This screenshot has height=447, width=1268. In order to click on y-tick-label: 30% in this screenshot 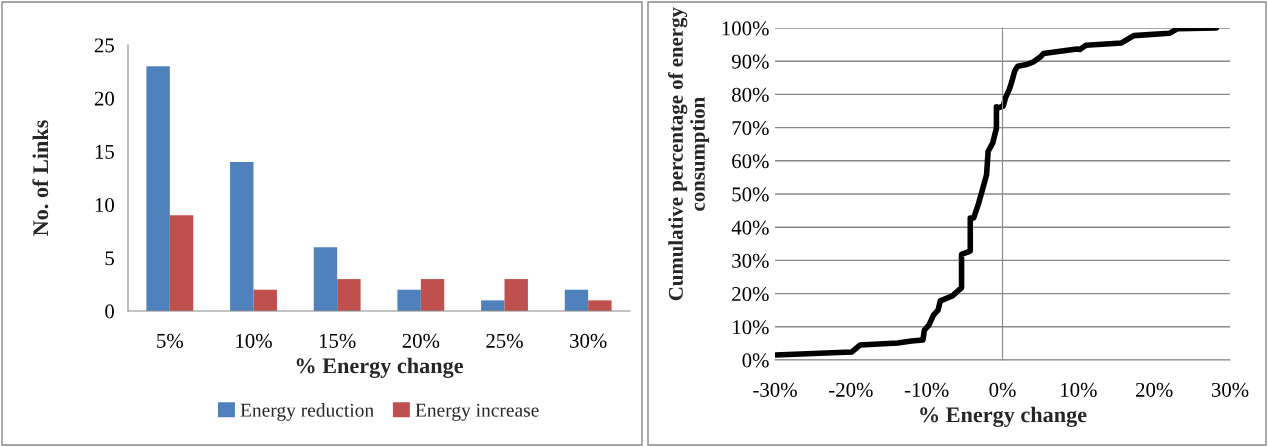, I will do `click(750, 260)`.